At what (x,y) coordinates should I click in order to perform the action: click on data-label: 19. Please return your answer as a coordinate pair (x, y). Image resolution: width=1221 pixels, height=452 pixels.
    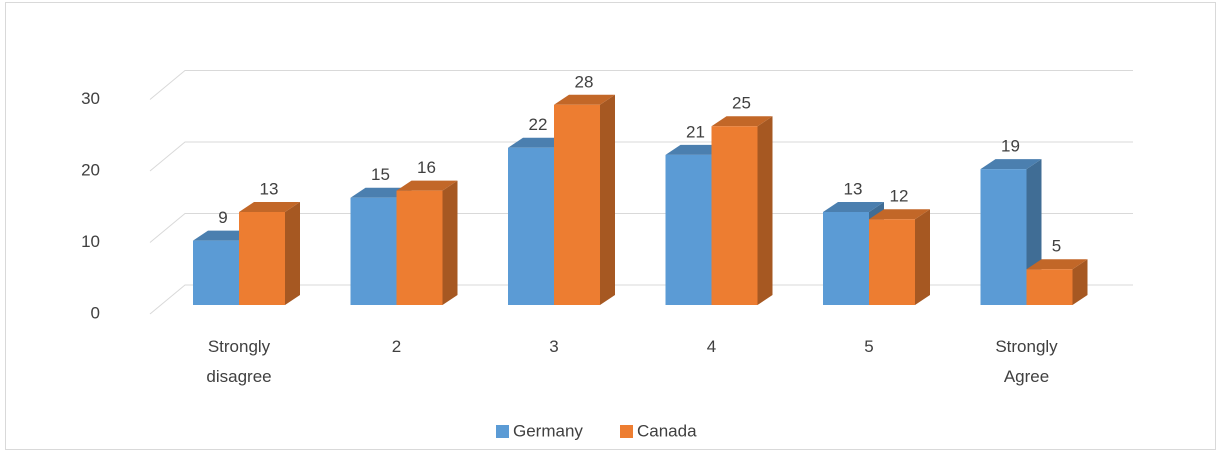
    Looking at the image, I should click on (1010, 146).